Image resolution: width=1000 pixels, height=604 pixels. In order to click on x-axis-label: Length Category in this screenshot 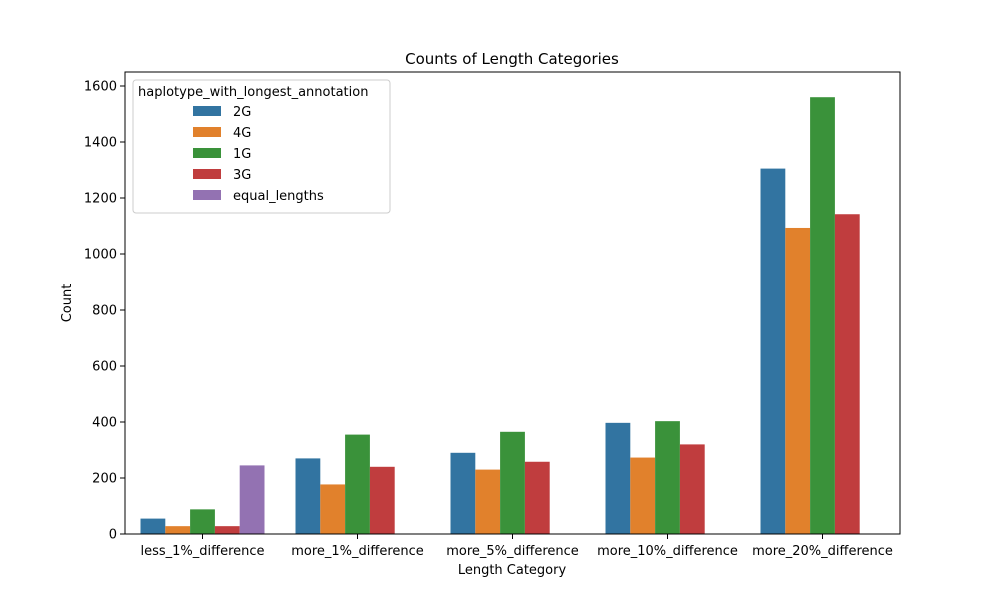, I will do `click(512, 570)`.